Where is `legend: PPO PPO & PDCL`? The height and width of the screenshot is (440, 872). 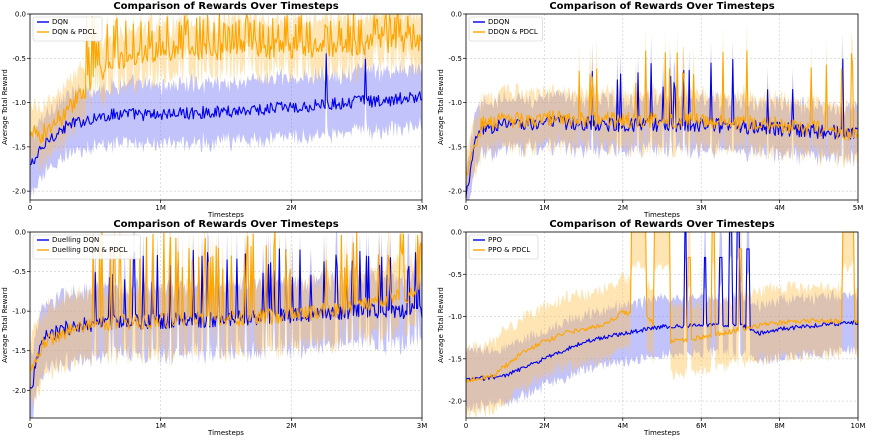
legend: PPO PPO & PDCL is located at coordinates (503, 247).